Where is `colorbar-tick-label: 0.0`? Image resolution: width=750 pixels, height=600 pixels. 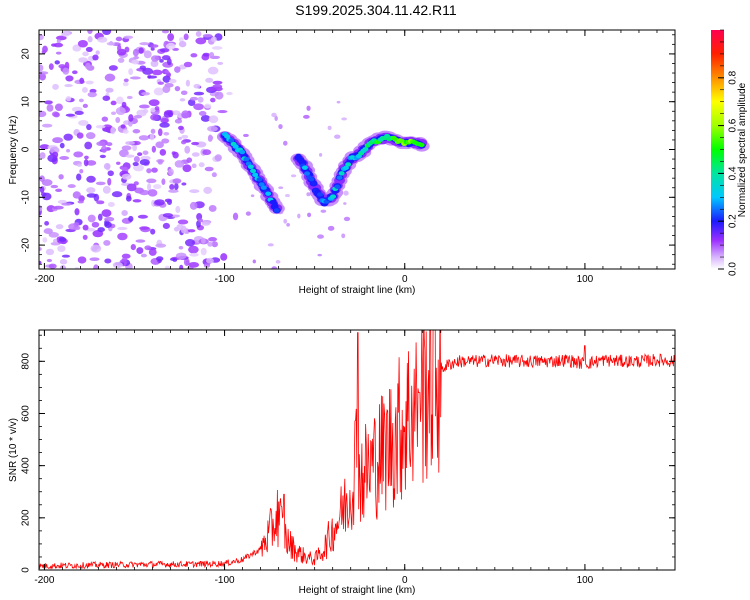
colorbar-tick-label: 0.0 is located at coordinates (733, 269).